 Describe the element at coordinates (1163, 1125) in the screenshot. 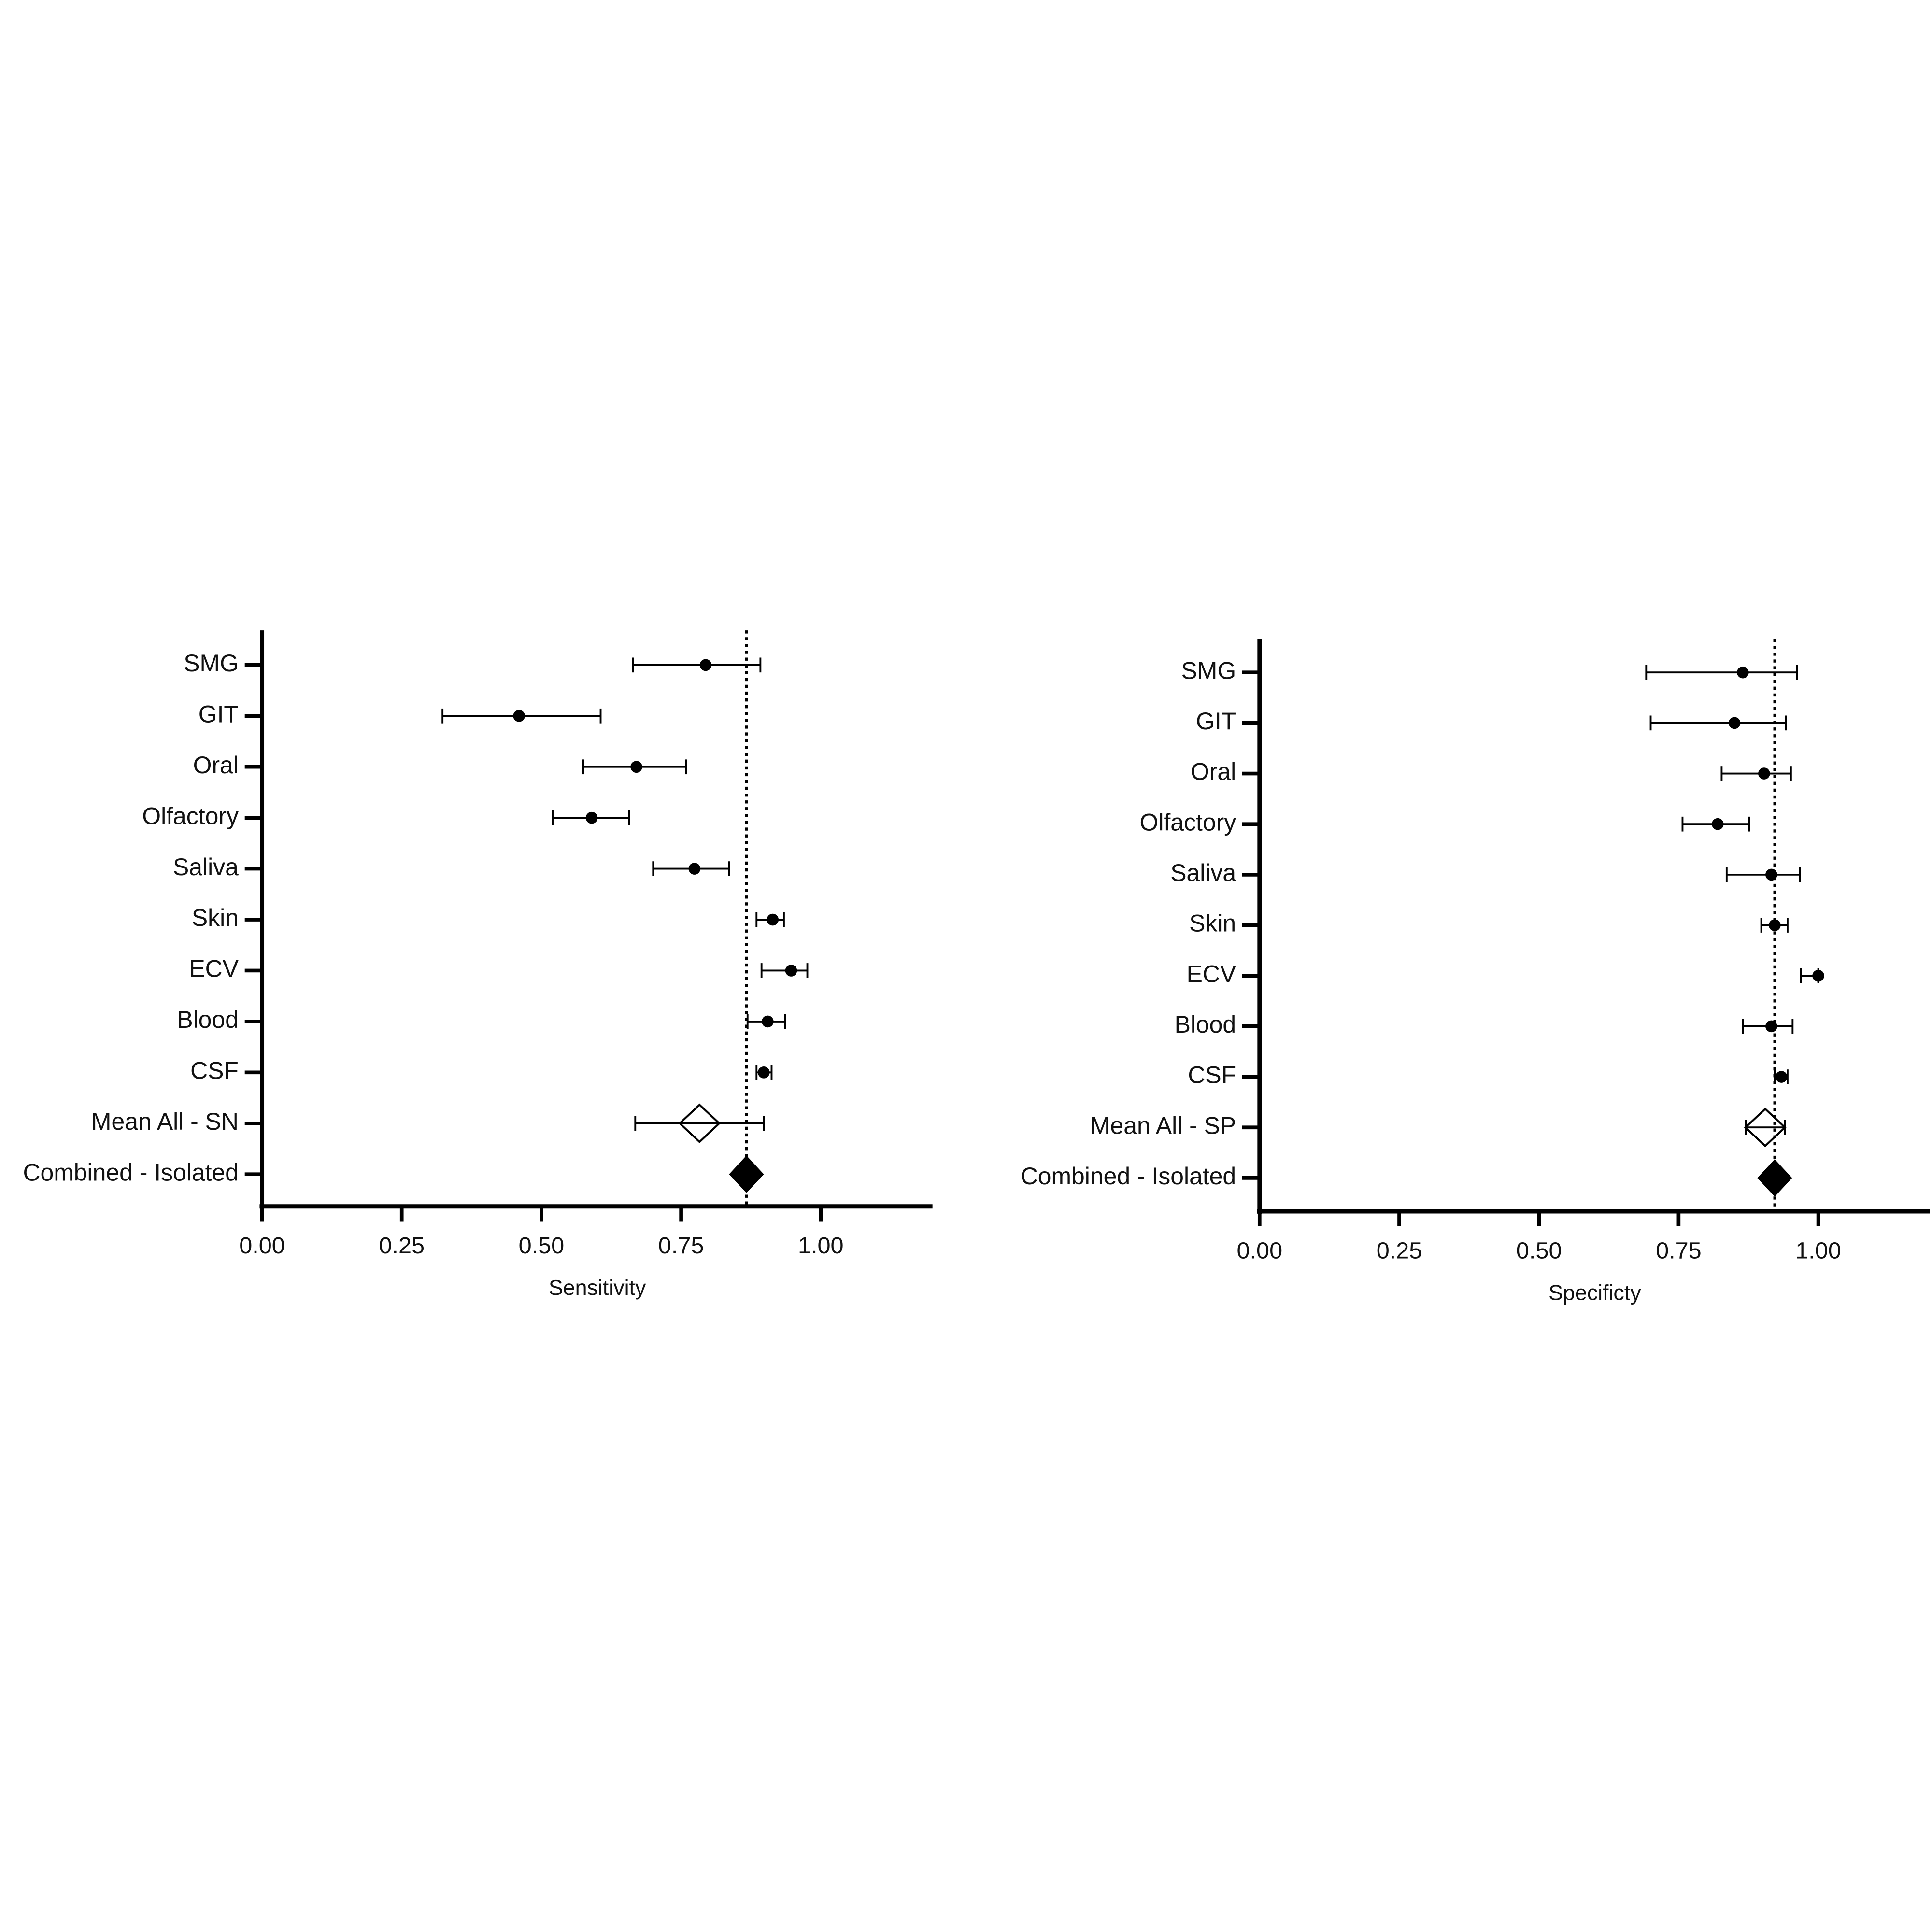

I see `category-label: Mean All - SP` at that location.